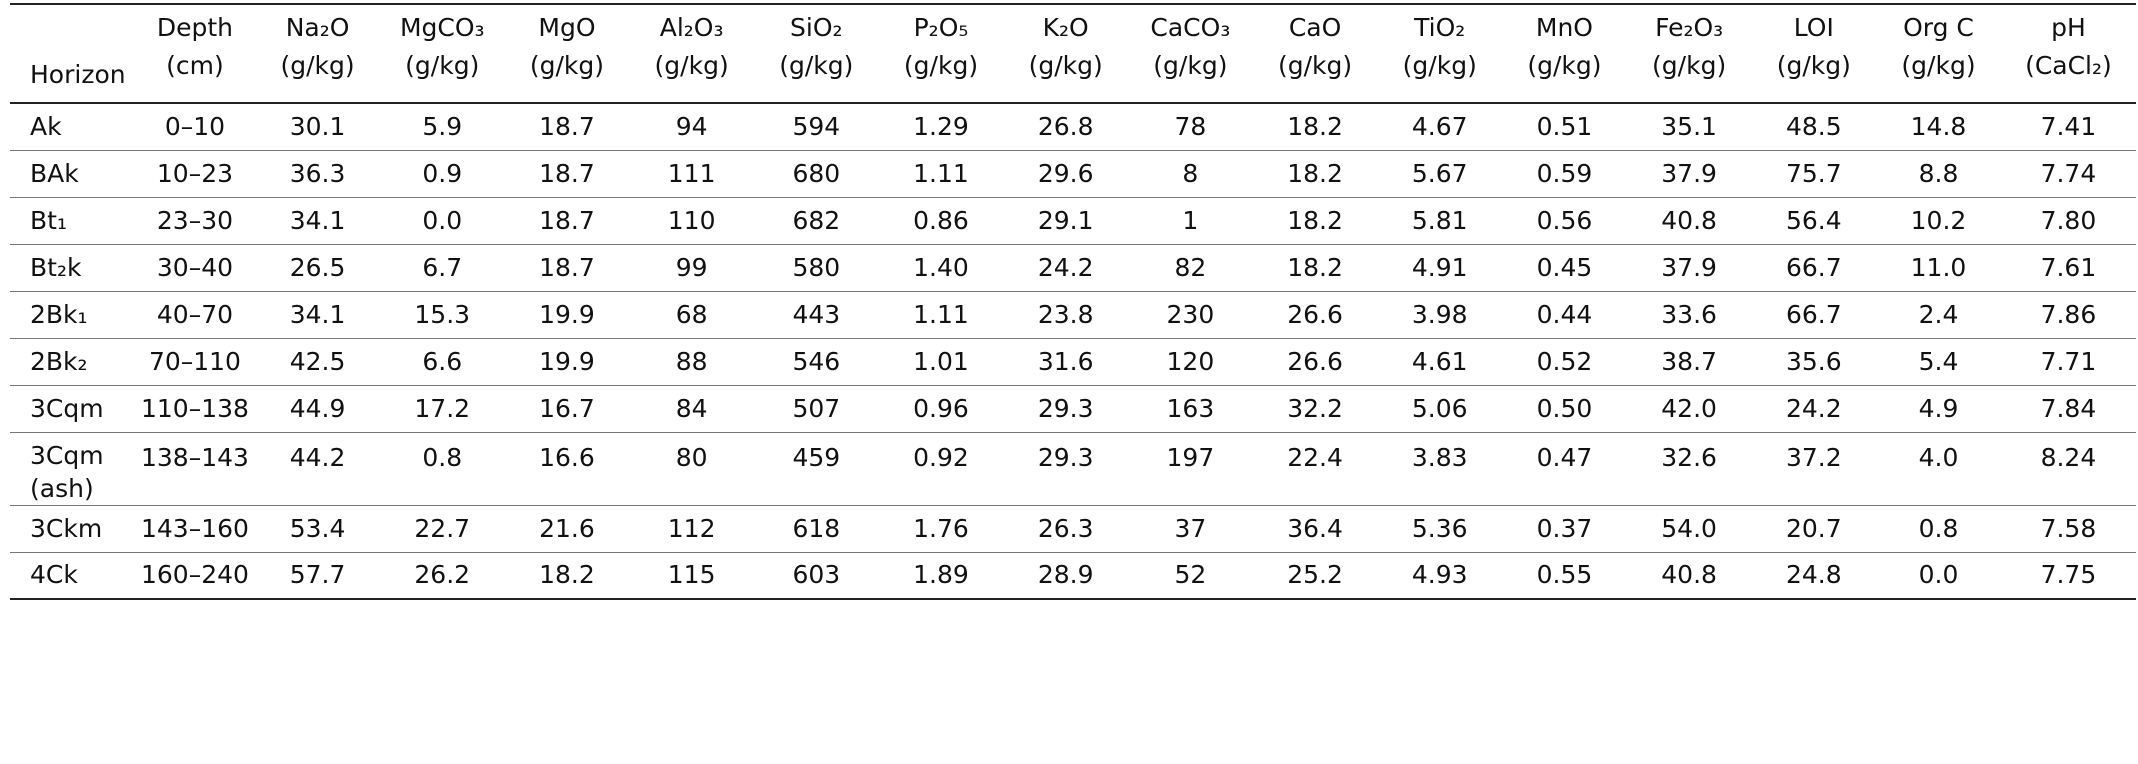 Image resolution: width=2138 pixels, height=764 pixels. What do you see at coordinates (1066, 315) in the screenshot?
I see `cell-k2o: 23.8` at bounding box center [1066, 315].